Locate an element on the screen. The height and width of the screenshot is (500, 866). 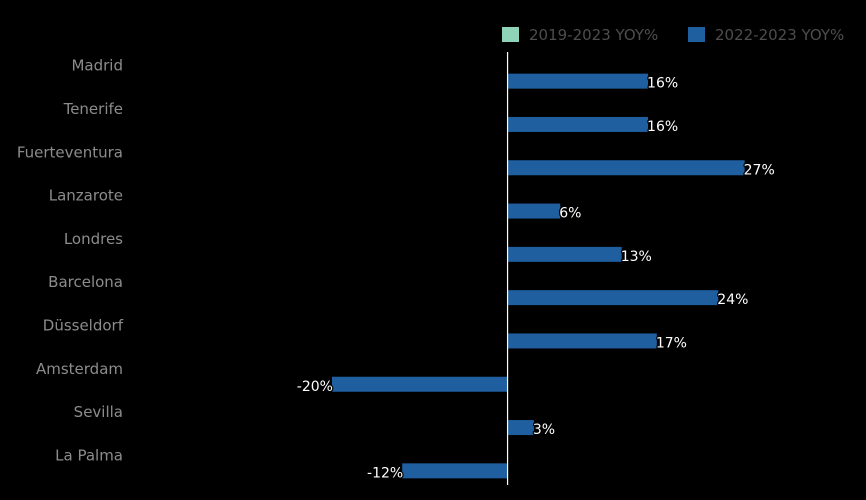
category-label-4: Lanzarote is located at coordinates (86, 196).